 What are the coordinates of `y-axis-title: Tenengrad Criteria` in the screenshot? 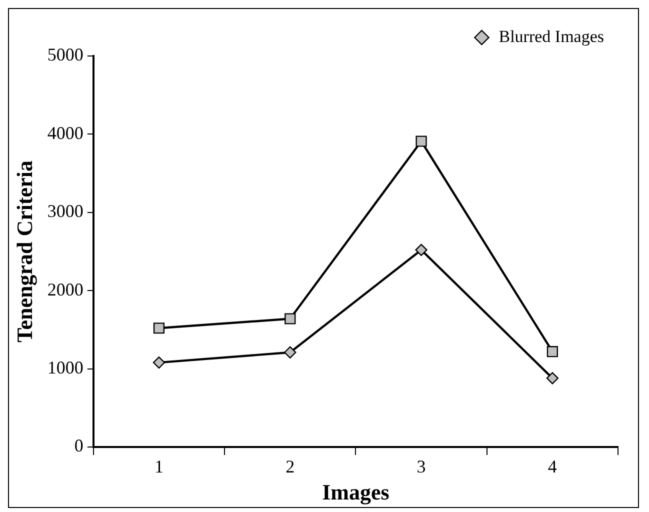 It's located at (24, 251).